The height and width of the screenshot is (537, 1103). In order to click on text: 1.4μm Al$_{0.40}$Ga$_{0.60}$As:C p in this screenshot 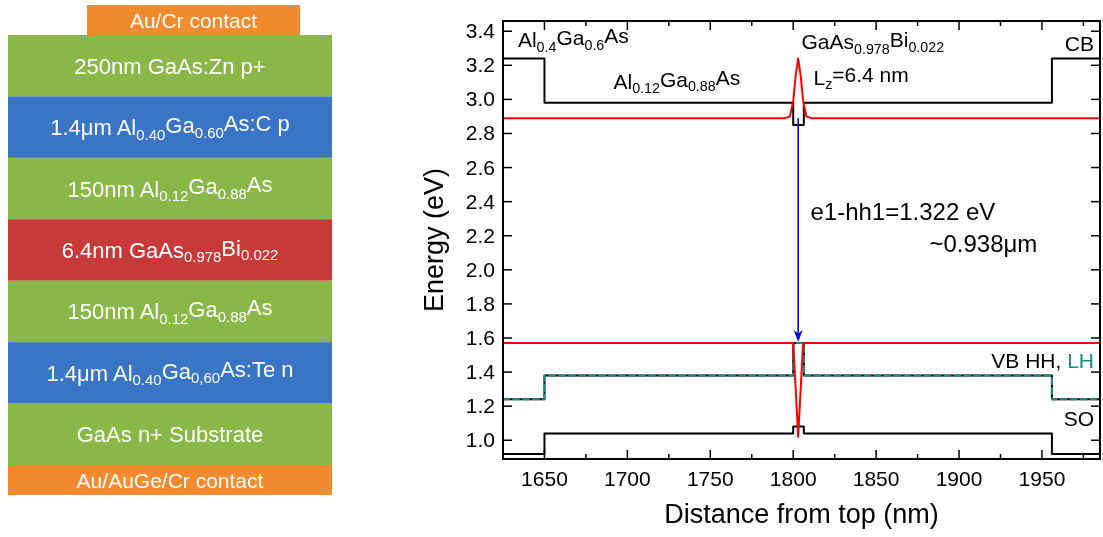, I will do `click(170, 126)`.